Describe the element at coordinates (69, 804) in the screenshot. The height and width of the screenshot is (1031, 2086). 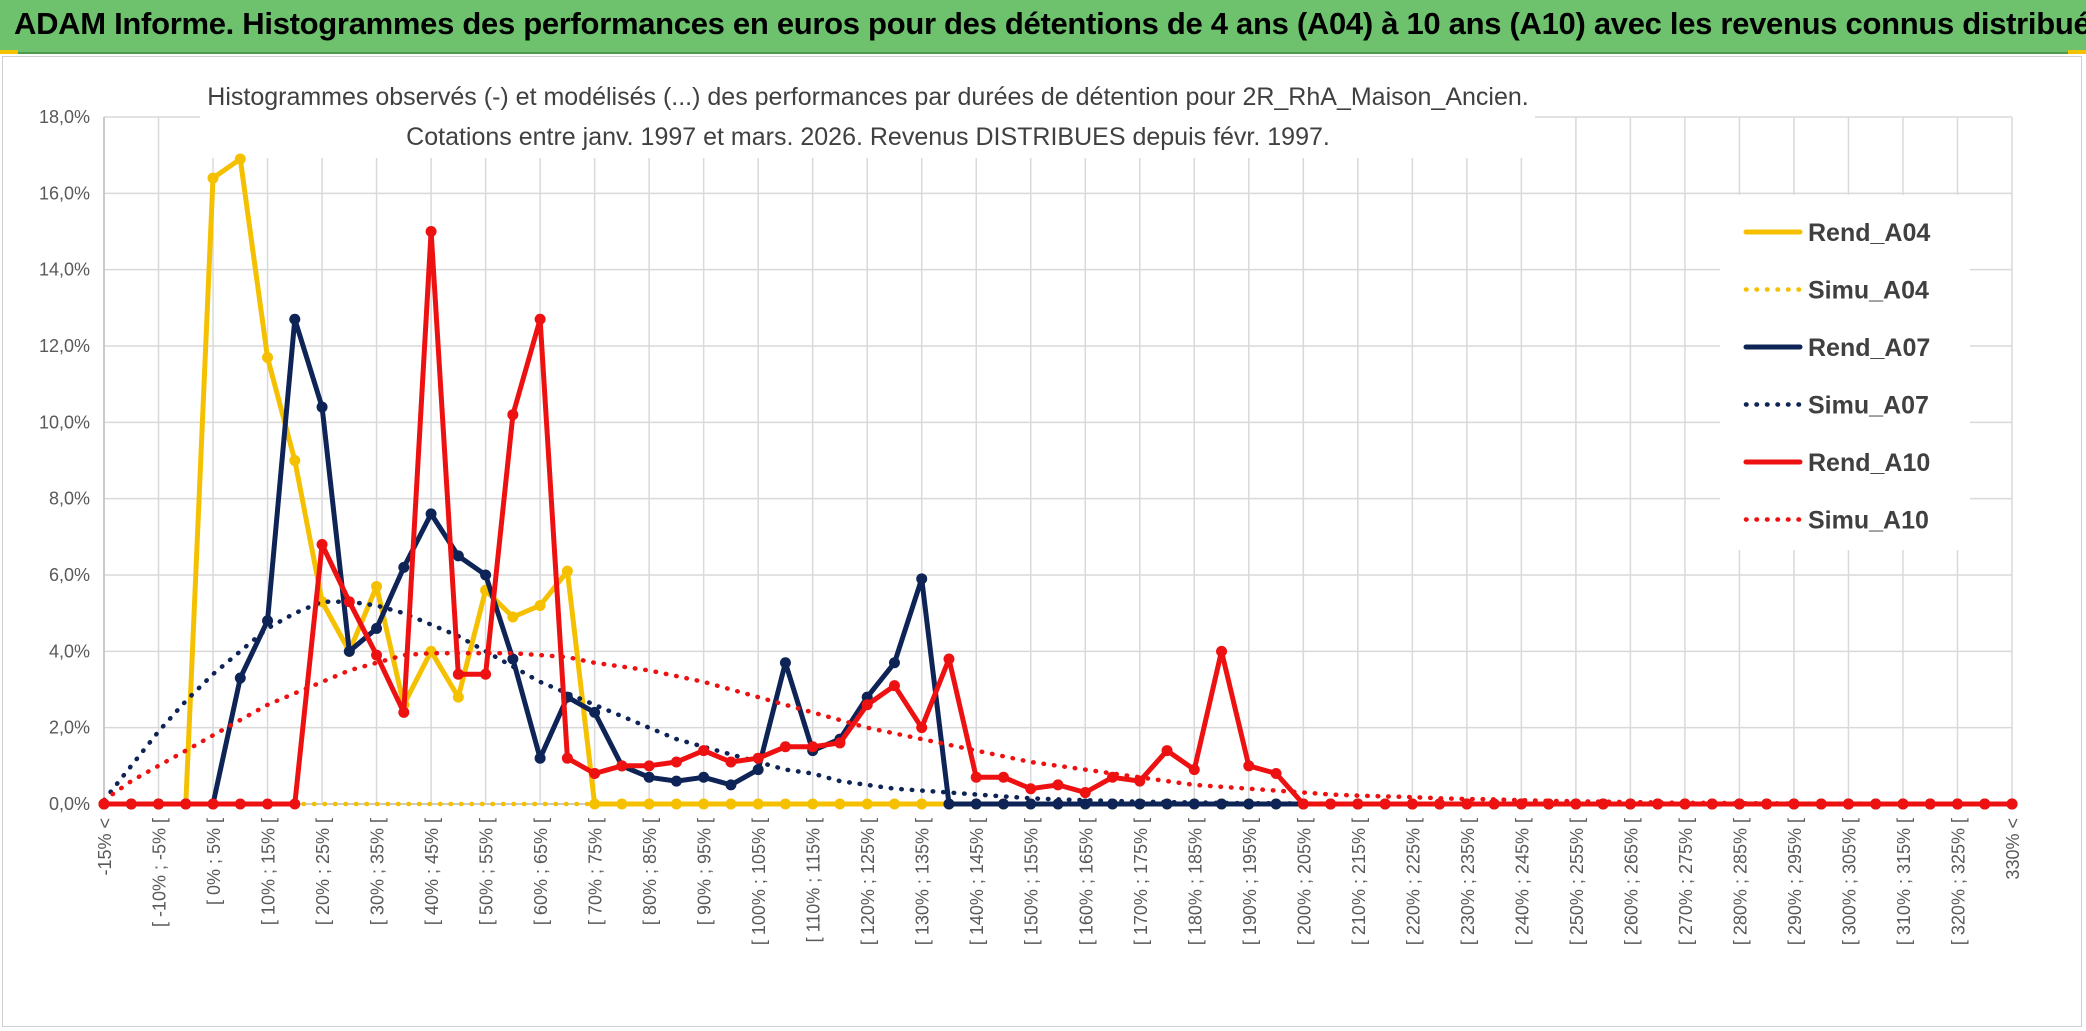
I see `y-tick-label: 0,0%` at that location.